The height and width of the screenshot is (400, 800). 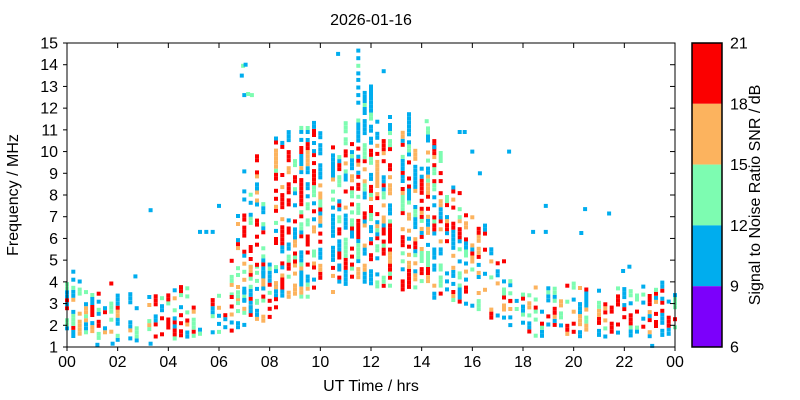 I want to click on colorbar-tick-label: 18, so click(x=739, y=104).